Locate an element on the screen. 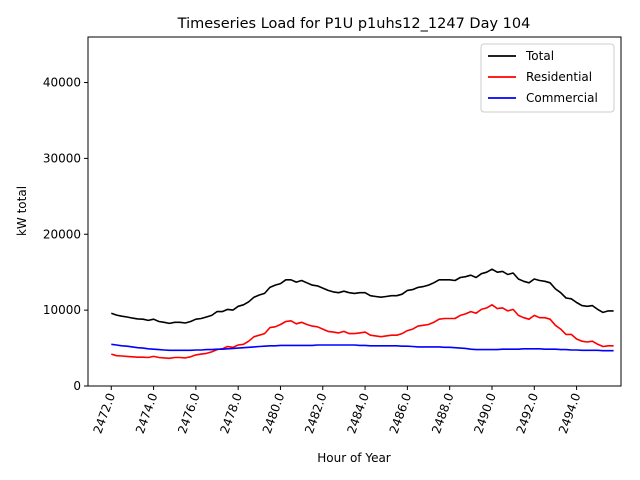  y-axis-label: kW total is located at coordinates (22, 211).